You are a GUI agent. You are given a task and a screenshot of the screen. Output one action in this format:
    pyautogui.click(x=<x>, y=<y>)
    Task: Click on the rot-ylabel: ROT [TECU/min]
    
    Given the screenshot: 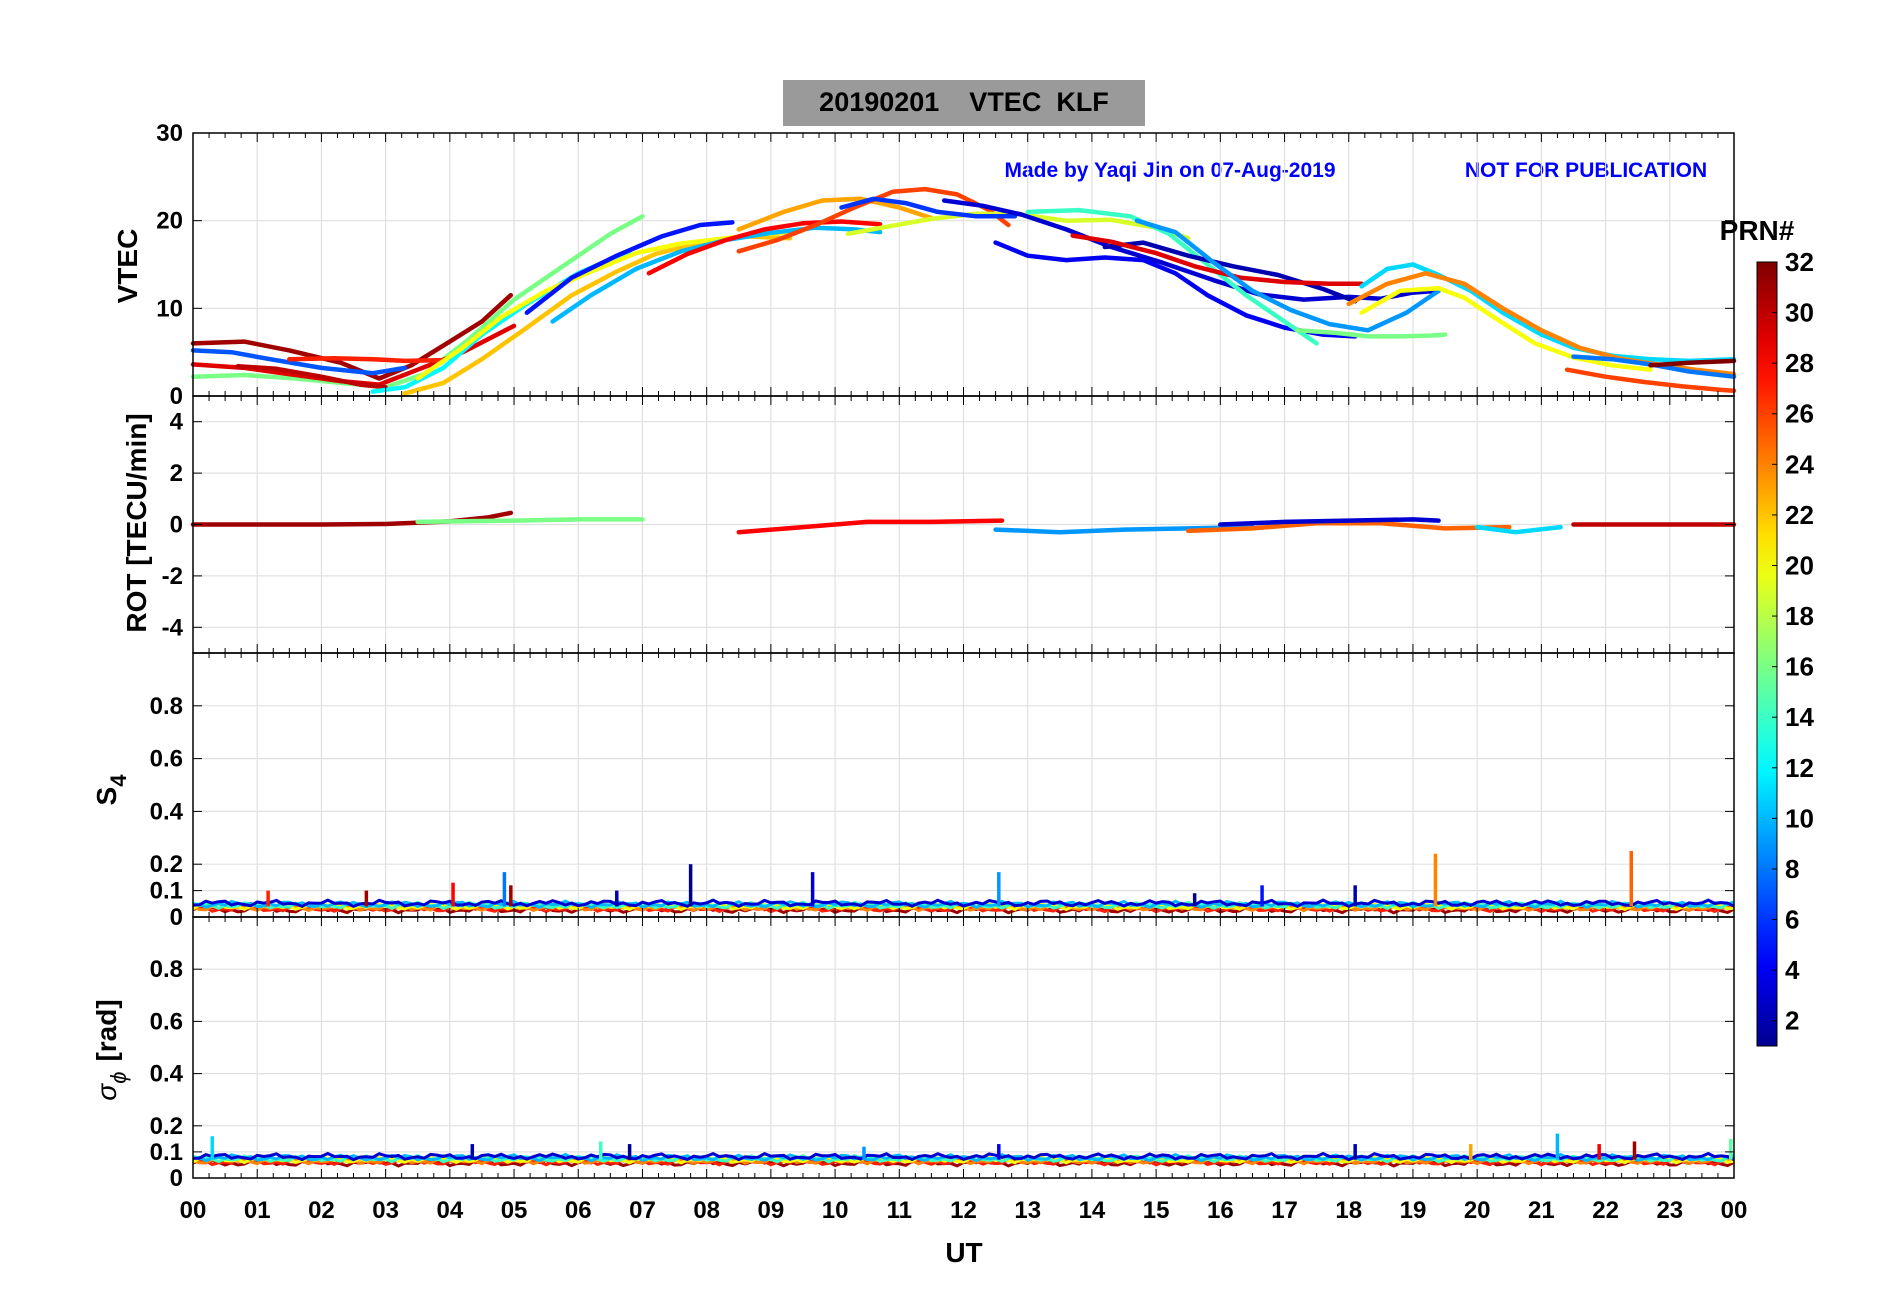 What is the action you would take?
    pyautogui.click(x=136, y=522)
    